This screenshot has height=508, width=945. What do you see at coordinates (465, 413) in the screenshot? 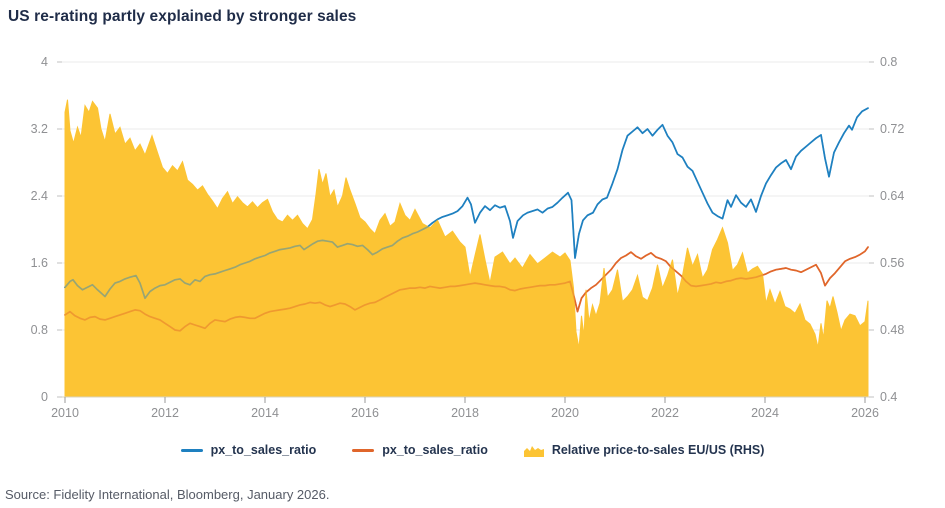
I see `x-axis-tick-label: 2018` at bounding box center [465, 413].